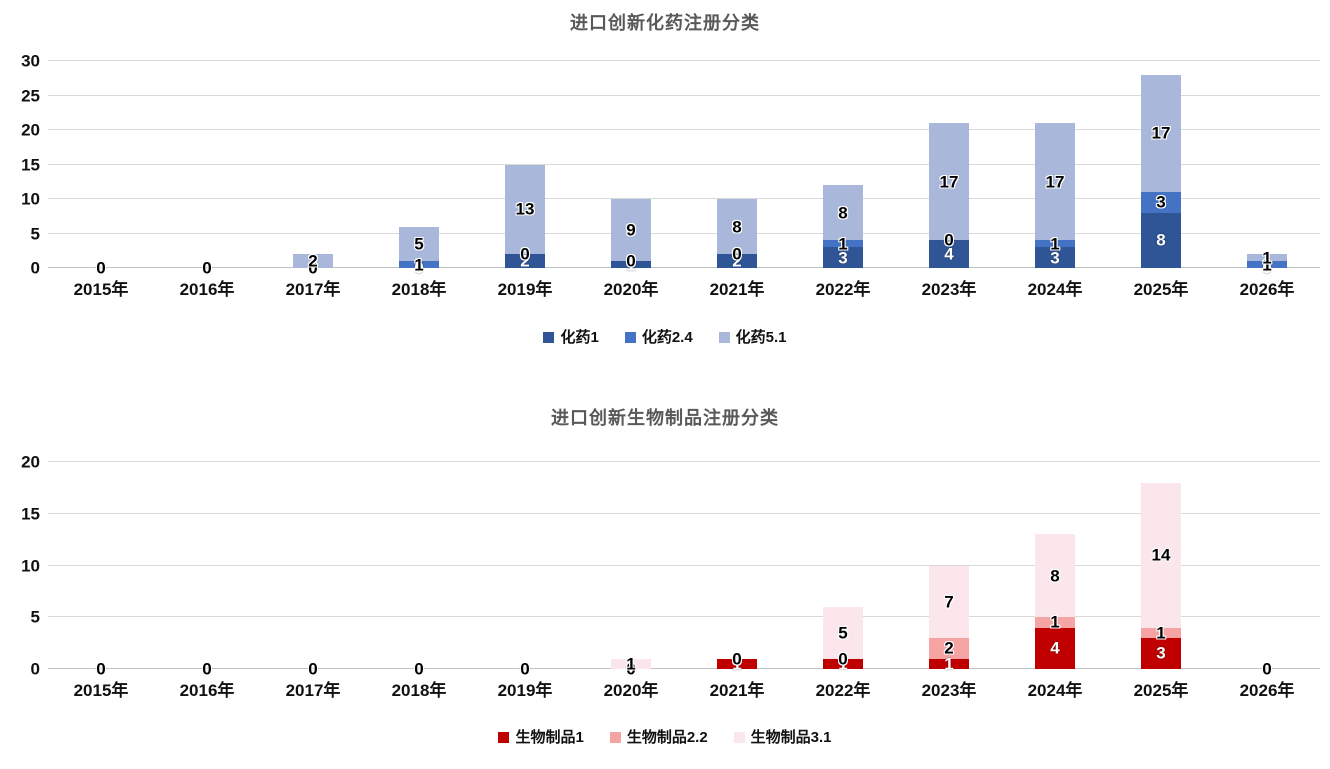  I want to click on x-axis-label: 2022年, so click(843, 690).